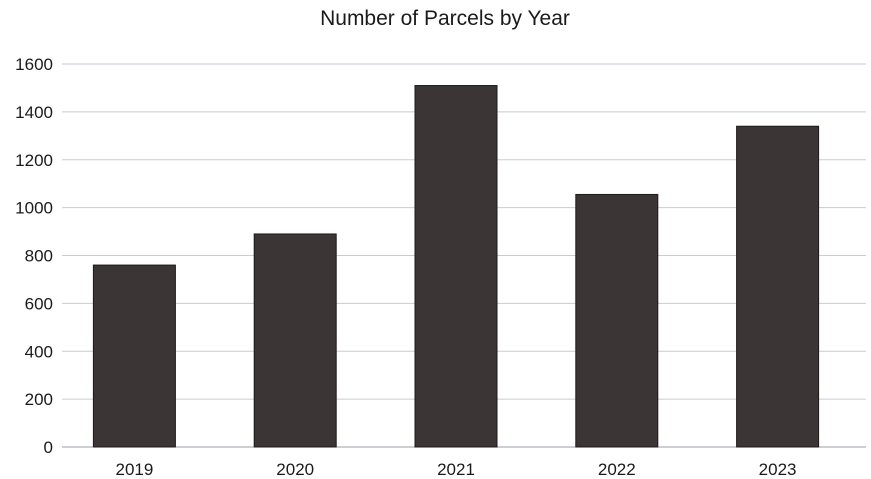  I want to click on x-tick-label: 2021, so click(456, 469).